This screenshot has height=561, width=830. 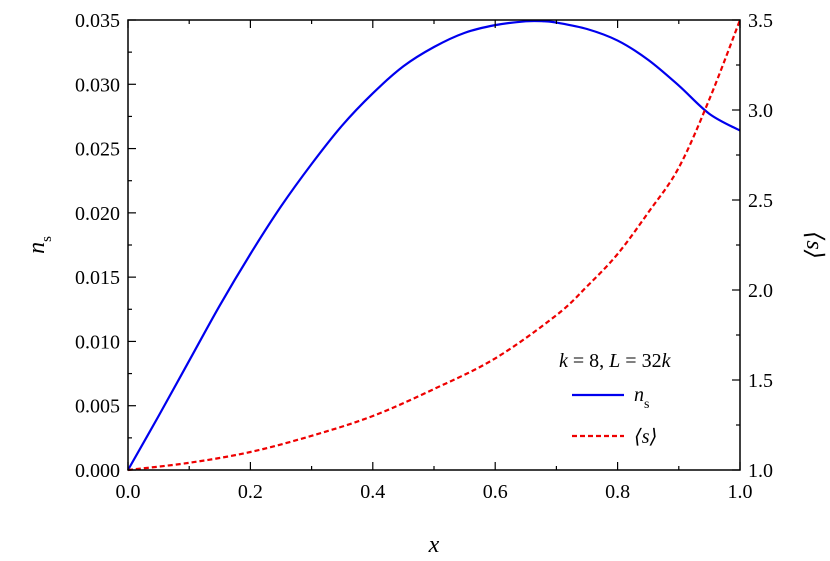 What do you see at coordinates (760, 21) in the screenshot?
I see `right-y-tick-label: 3.5` at bounding box center [760, 21].